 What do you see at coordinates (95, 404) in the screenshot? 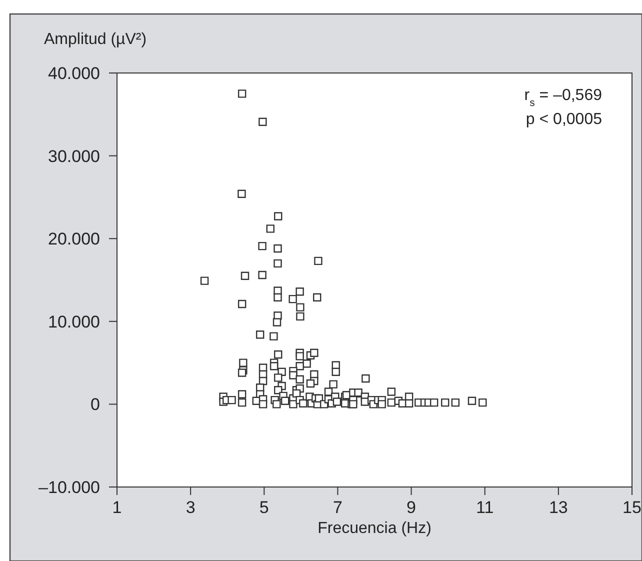
I see `y-tick-label: 0` at bounding box center [95, 404].